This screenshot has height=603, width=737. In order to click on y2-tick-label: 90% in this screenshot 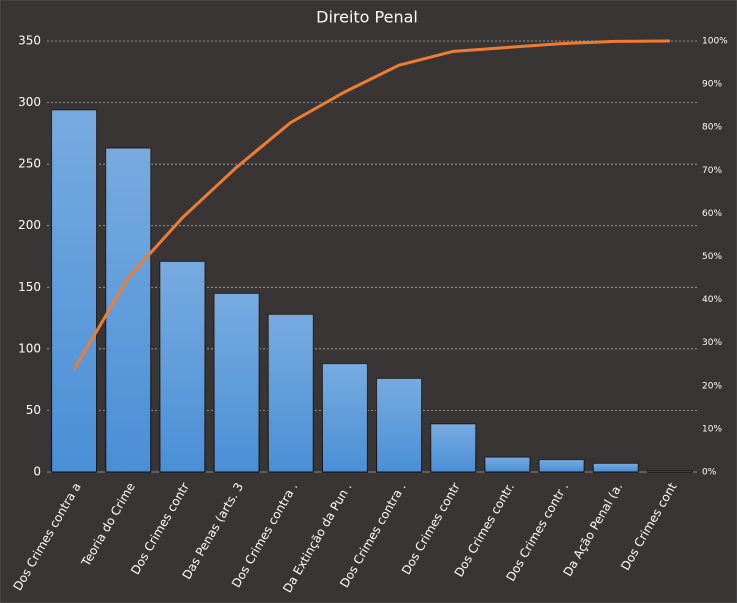, I will do `click(712, 85)`.